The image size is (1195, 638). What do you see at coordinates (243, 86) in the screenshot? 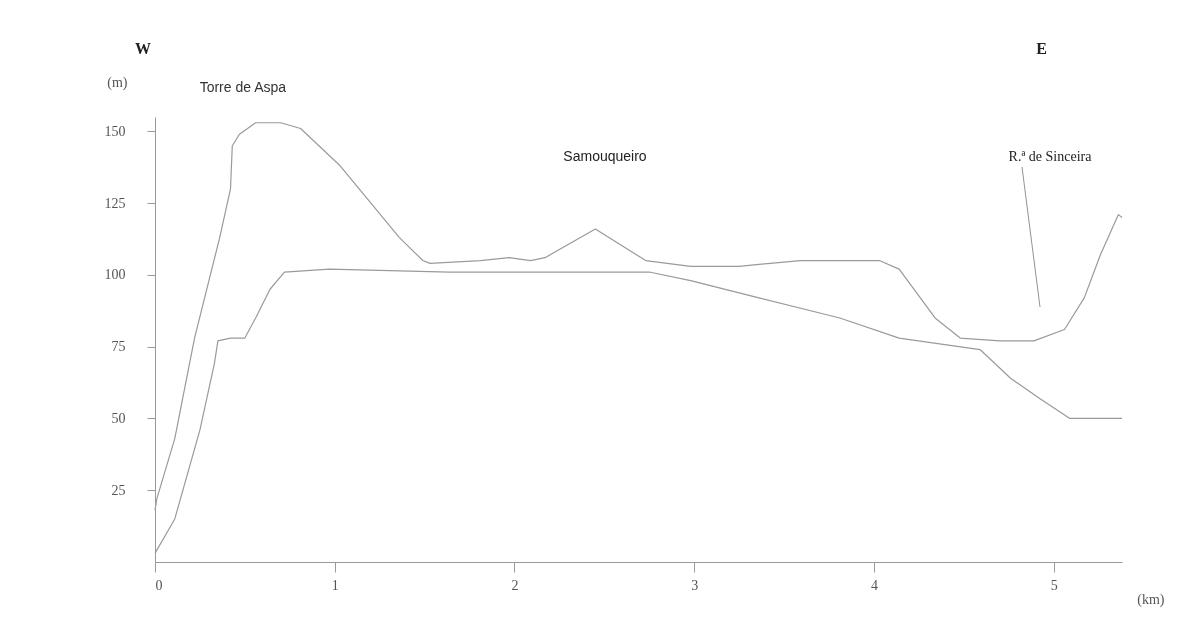
I see `annotation: Torre de Aspa` at bounding box center [243, 86].